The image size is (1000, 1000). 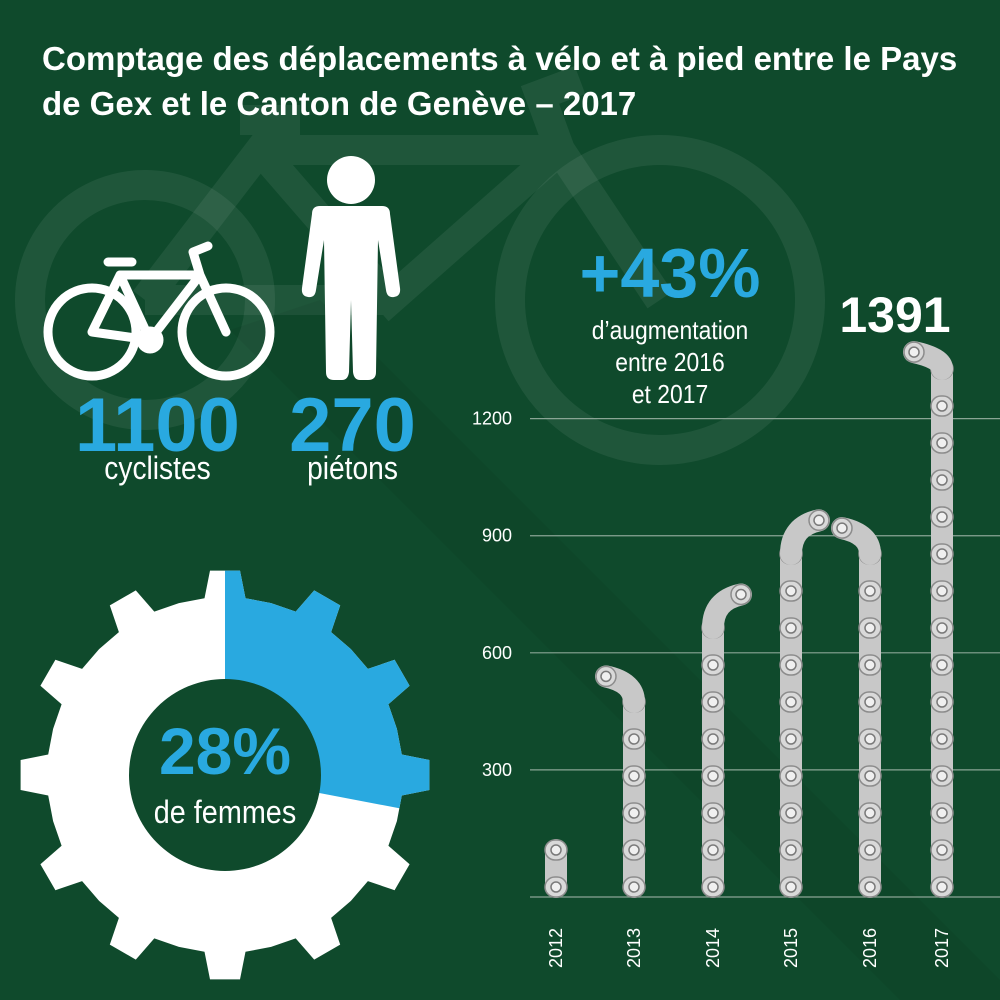 I want to click on pedestrians-count: 270, so click(x=352, y=425).